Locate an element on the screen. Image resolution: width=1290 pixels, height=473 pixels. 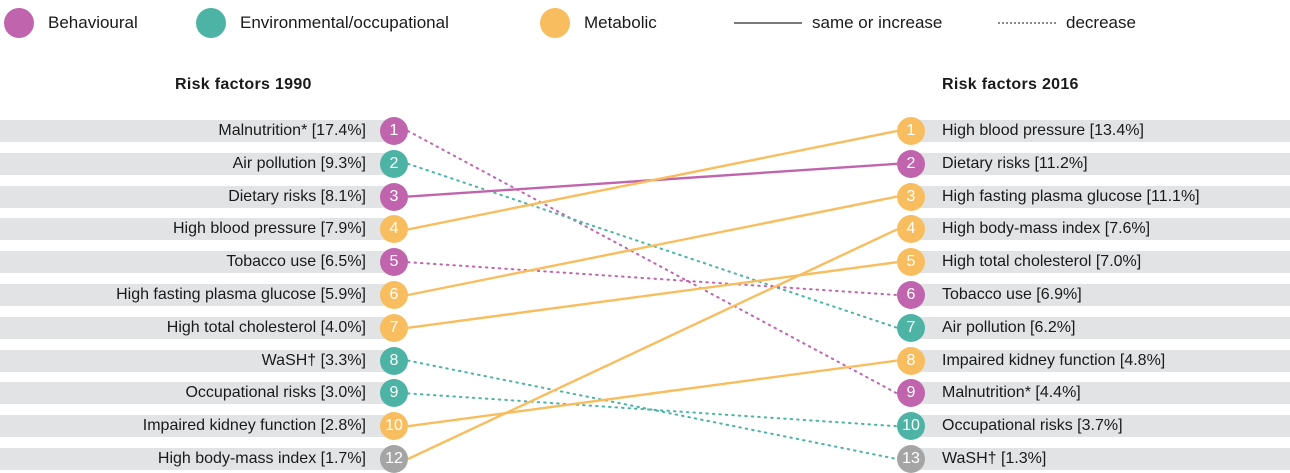
right-risk-label: Impaired kidney function [4.8%] is located at coordinates (1054, 360).